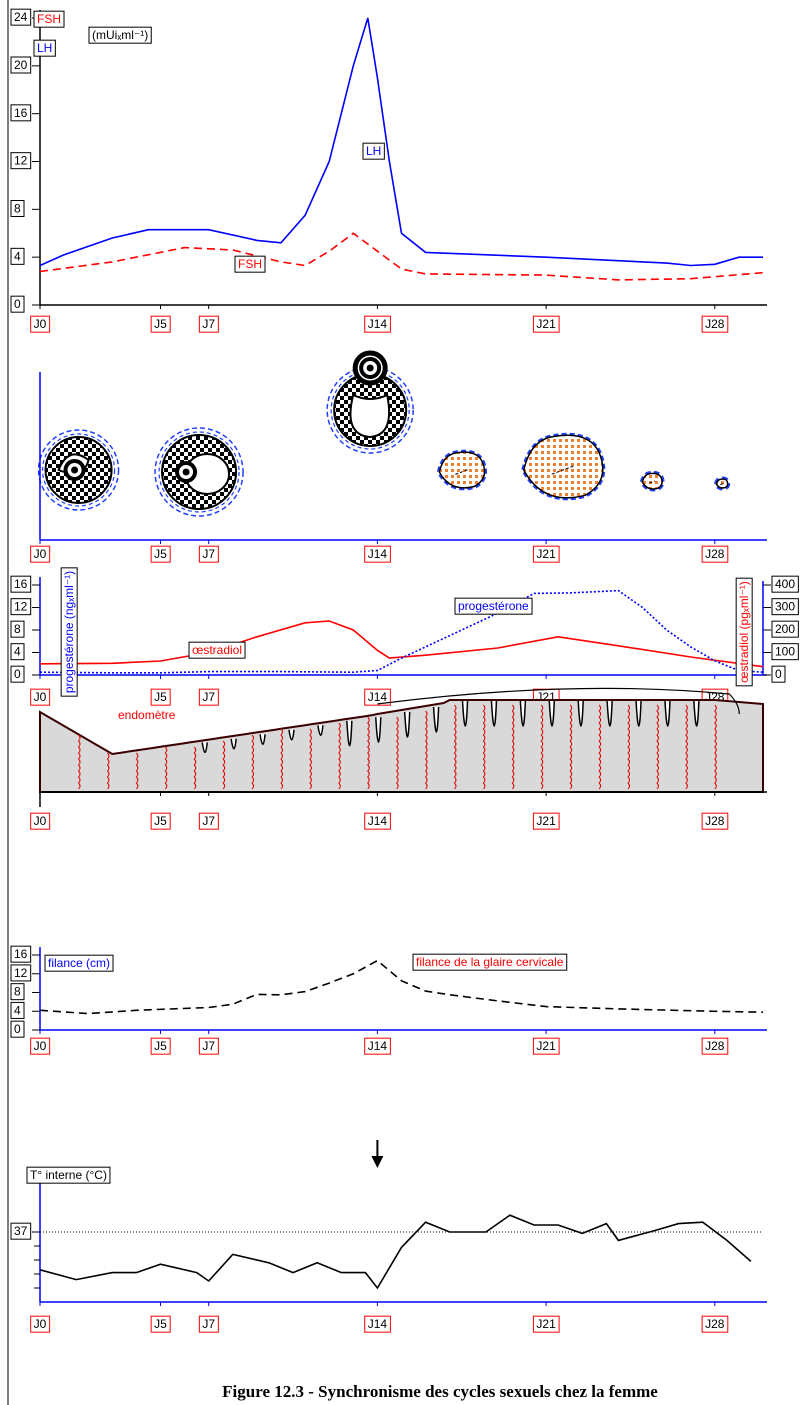 The image size is (811, 1405). I want to click on y2-tick-label-box: 300, so click(785, 607).